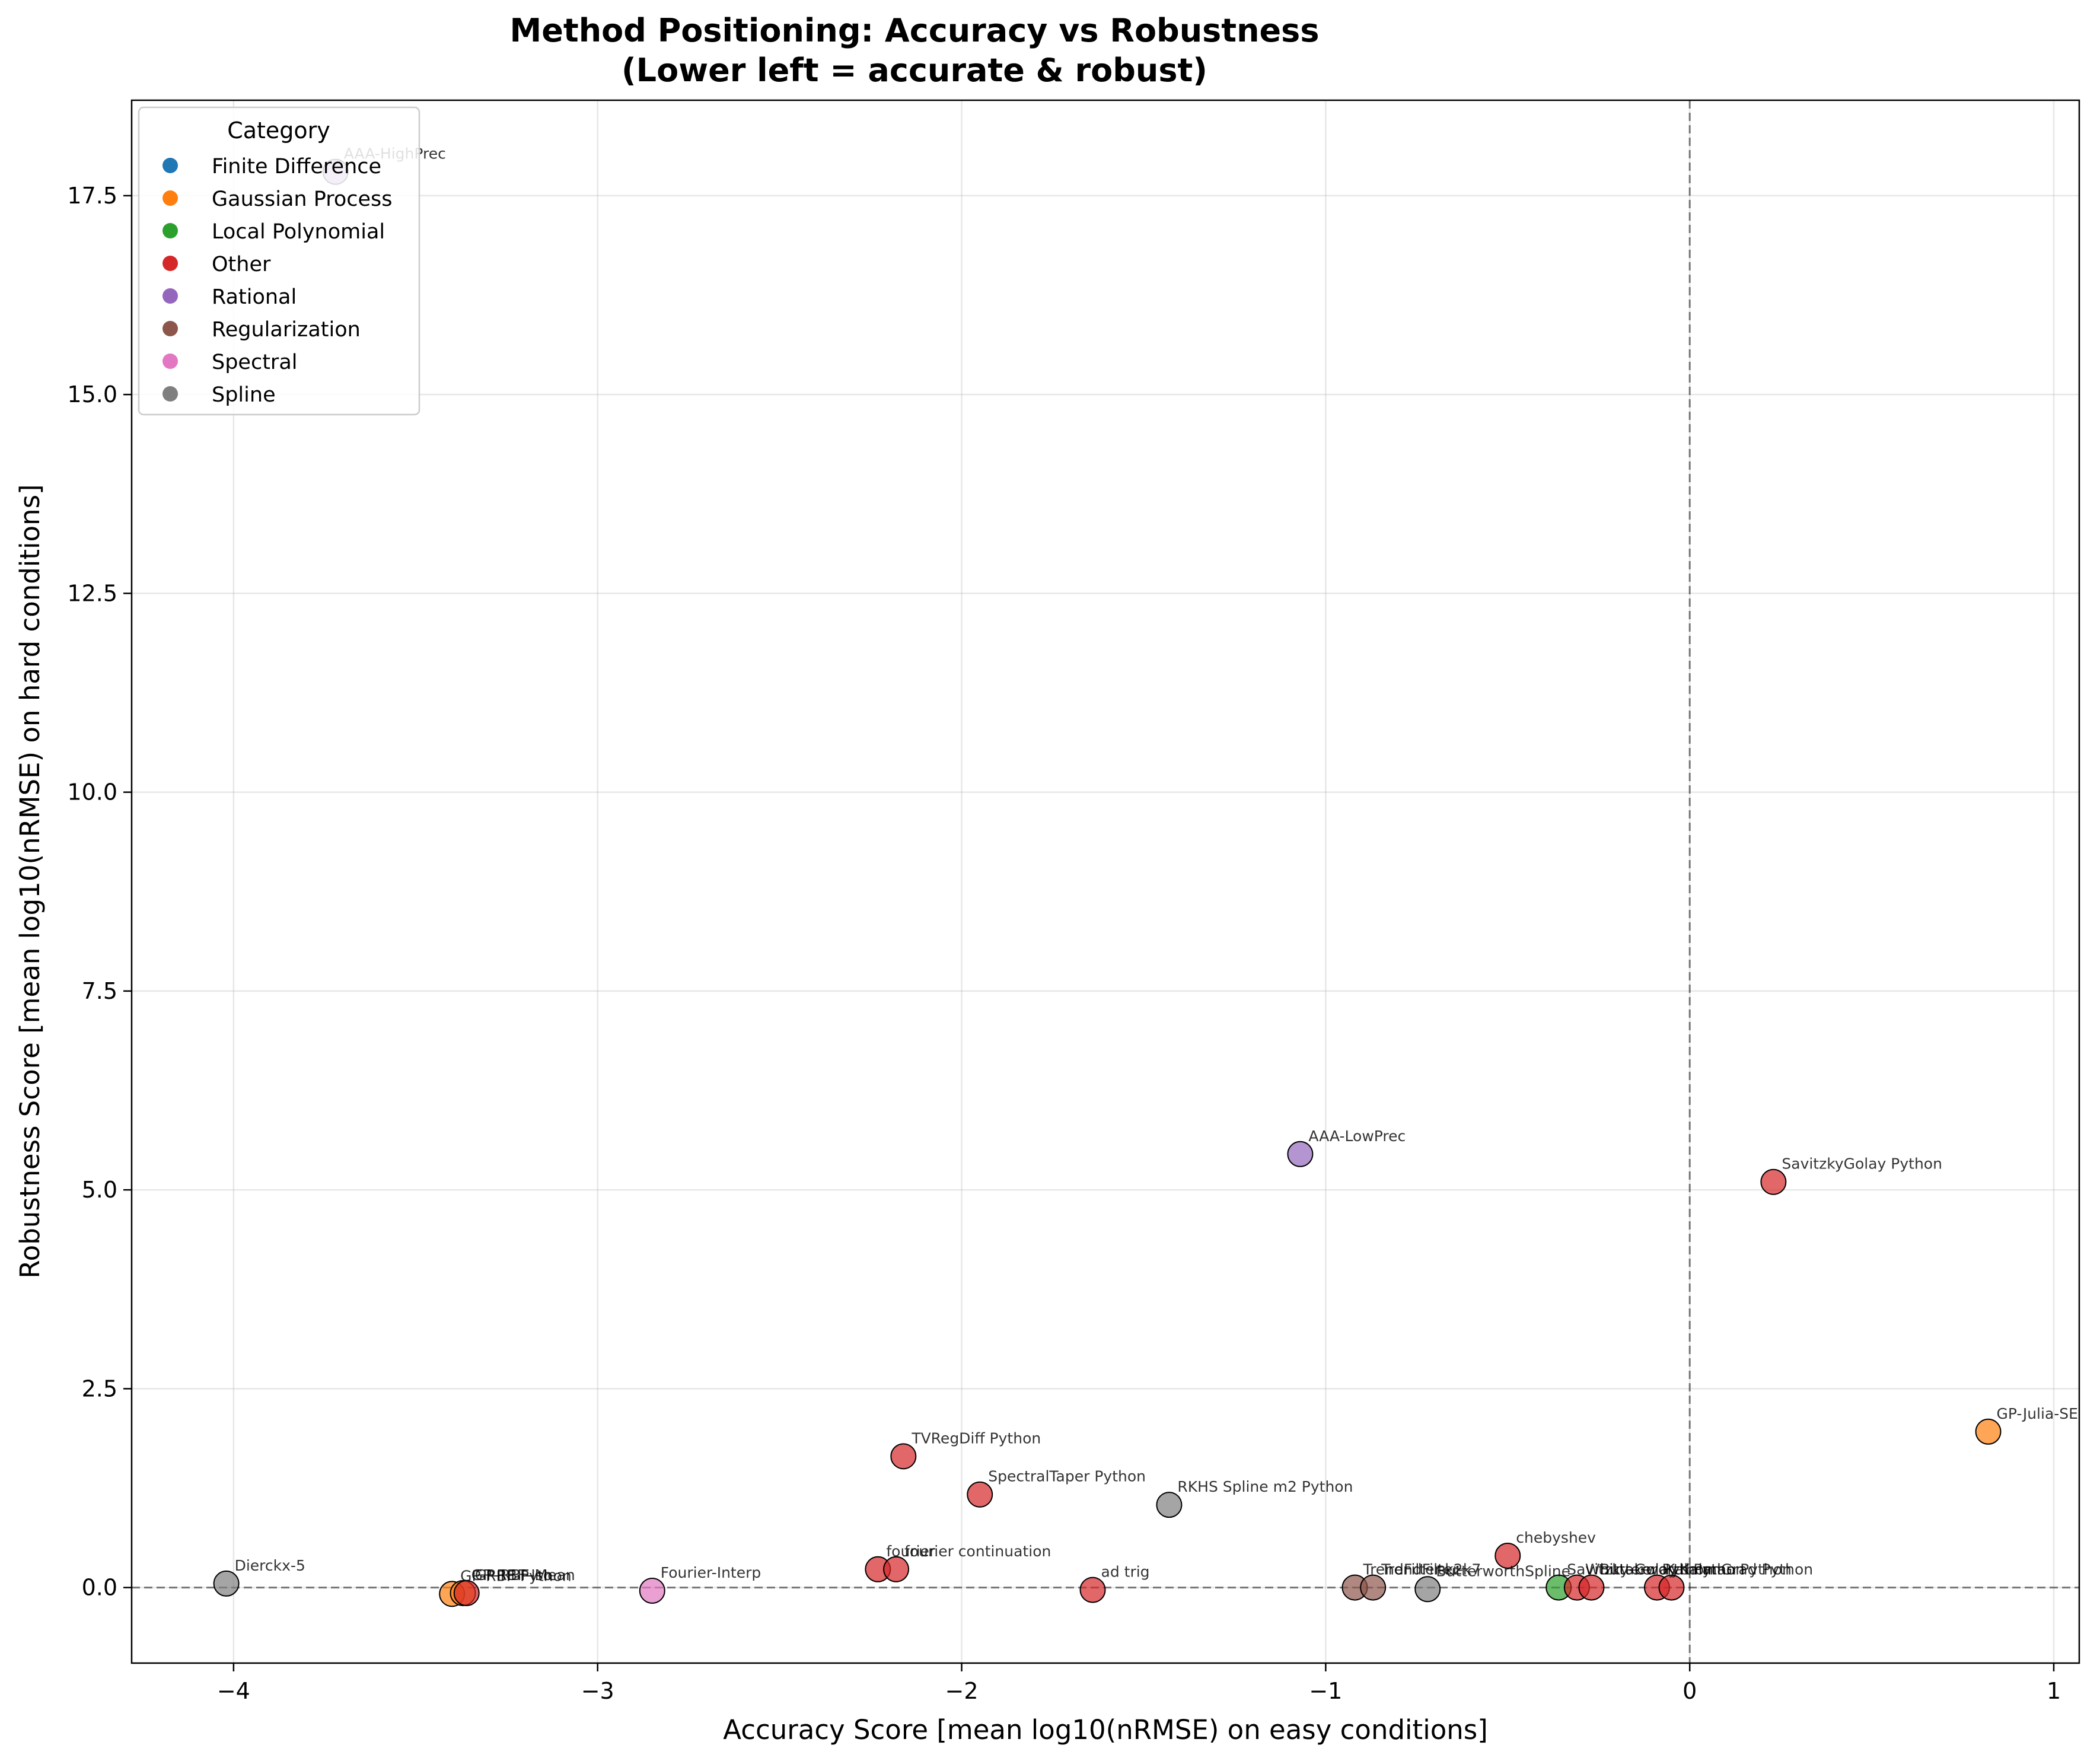  Describe the element at coordinates (100, 1190) in the screenshot. I see `y-tick-label: 5.0` at that location.